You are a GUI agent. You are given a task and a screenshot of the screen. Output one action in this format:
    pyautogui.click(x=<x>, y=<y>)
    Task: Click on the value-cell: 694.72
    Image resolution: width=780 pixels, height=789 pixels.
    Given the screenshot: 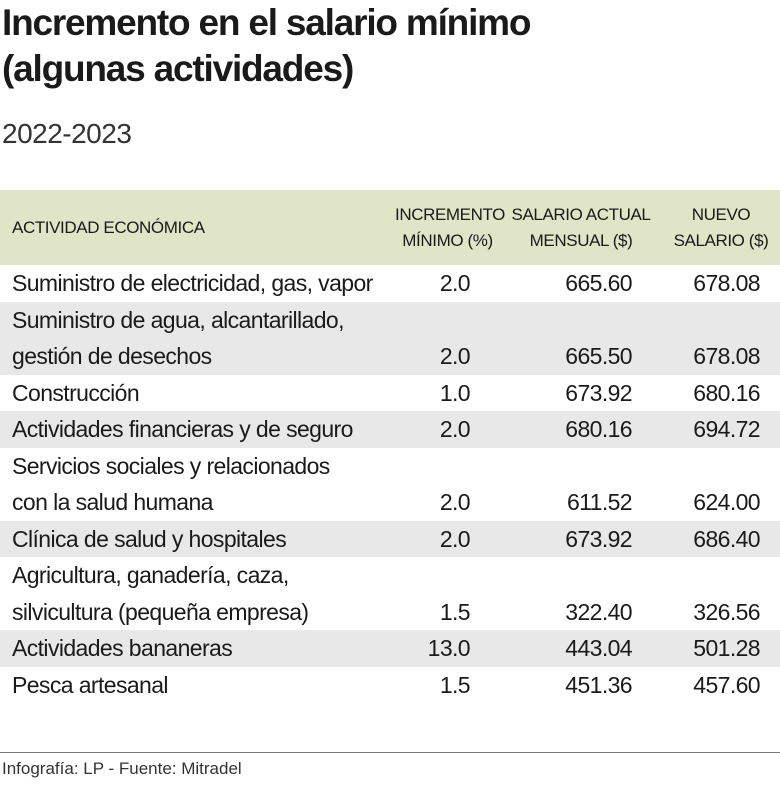 What is the action you would take?
    pyautogui.click(x=726, y=429)
    